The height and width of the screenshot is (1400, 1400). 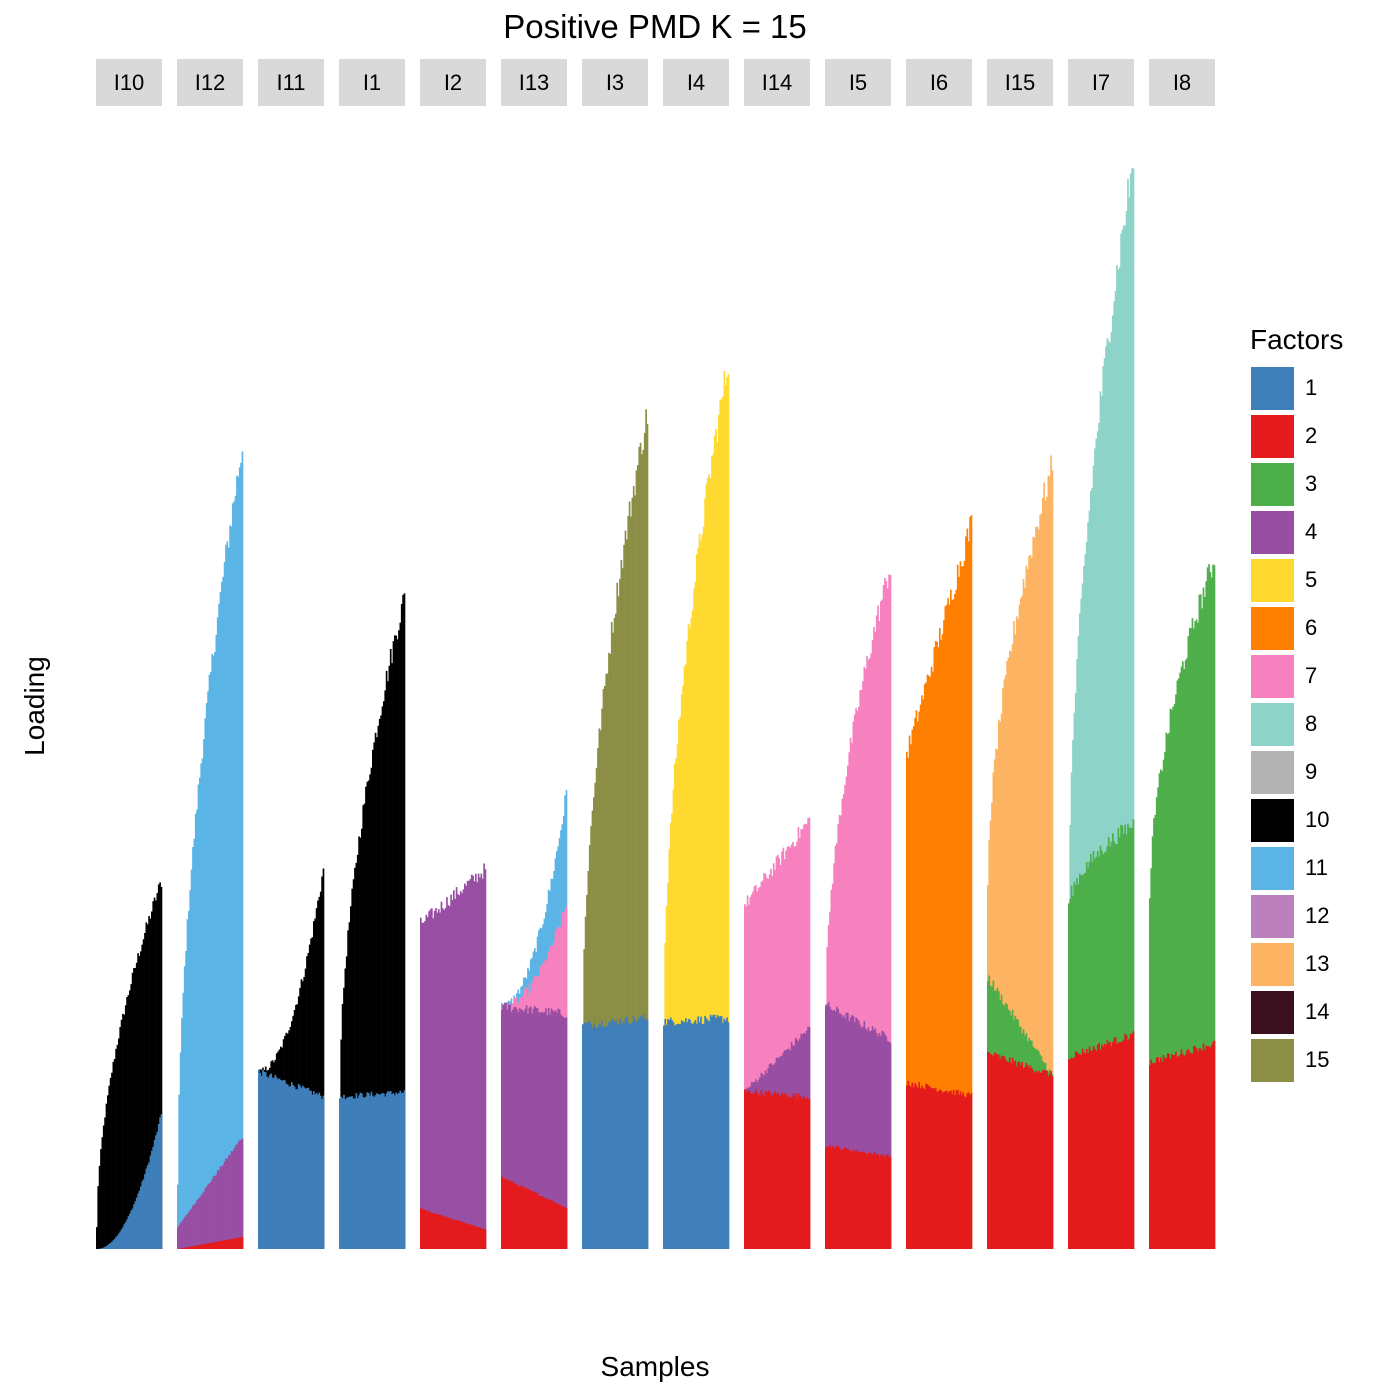 I want to click on panel-i6, so click(x=939, y=882).